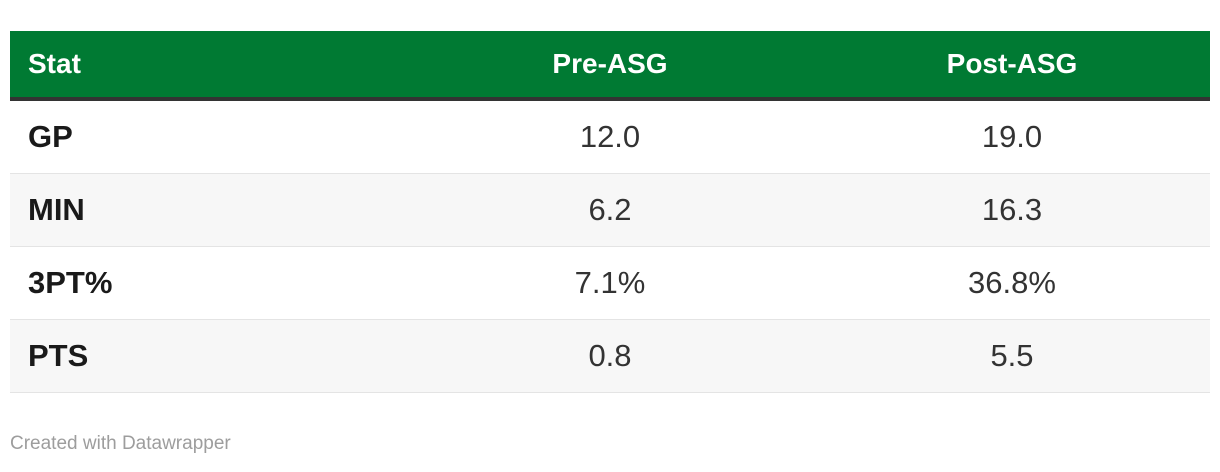 The height and width of the screenshot is (472, 1220). What do you see at coordinates (1012, 63) in the screenshot?
I see `header-cell-post-asg: Post-ASG` at bounding box center [1012, 63].